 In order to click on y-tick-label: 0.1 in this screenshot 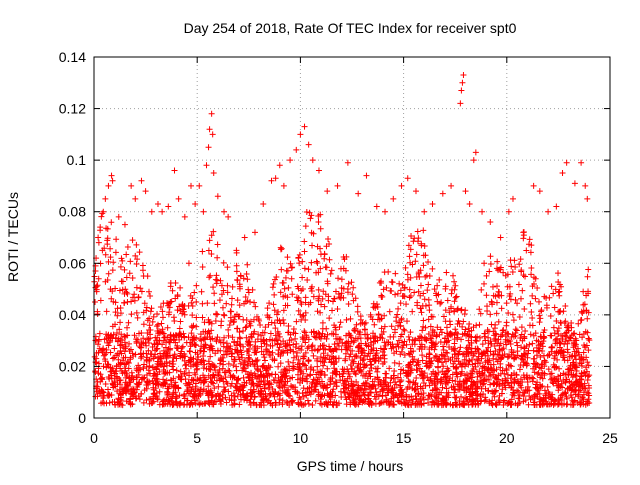, I will do `click(77, 160)`.